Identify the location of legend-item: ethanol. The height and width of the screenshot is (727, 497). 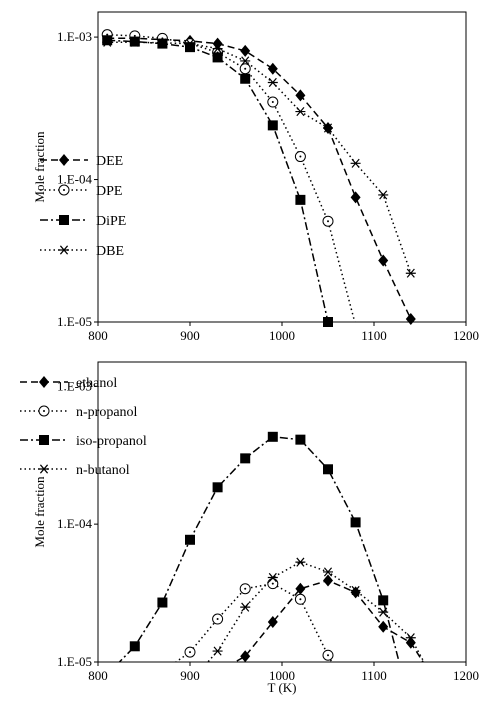
(68, 383).